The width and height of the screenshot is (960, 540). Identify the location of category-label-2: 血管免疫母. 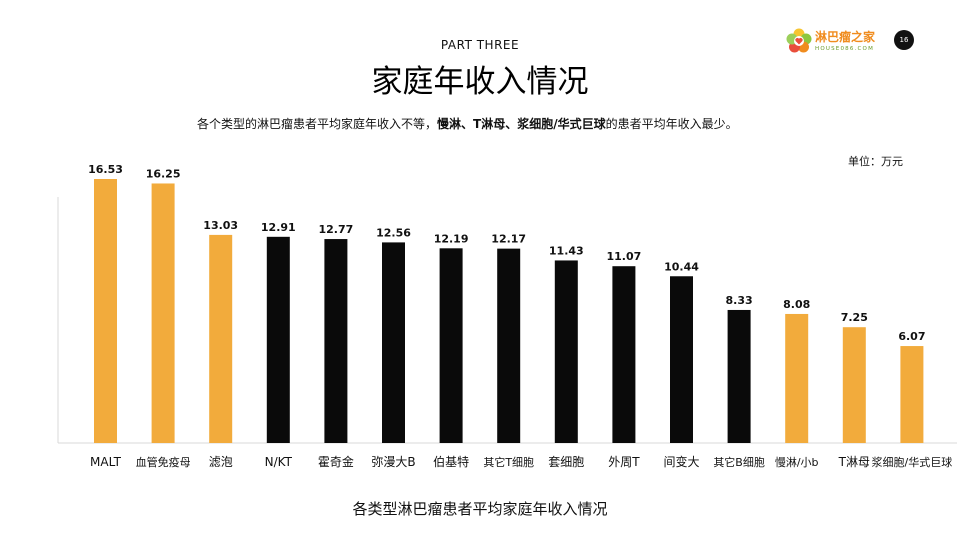
(163, 462).